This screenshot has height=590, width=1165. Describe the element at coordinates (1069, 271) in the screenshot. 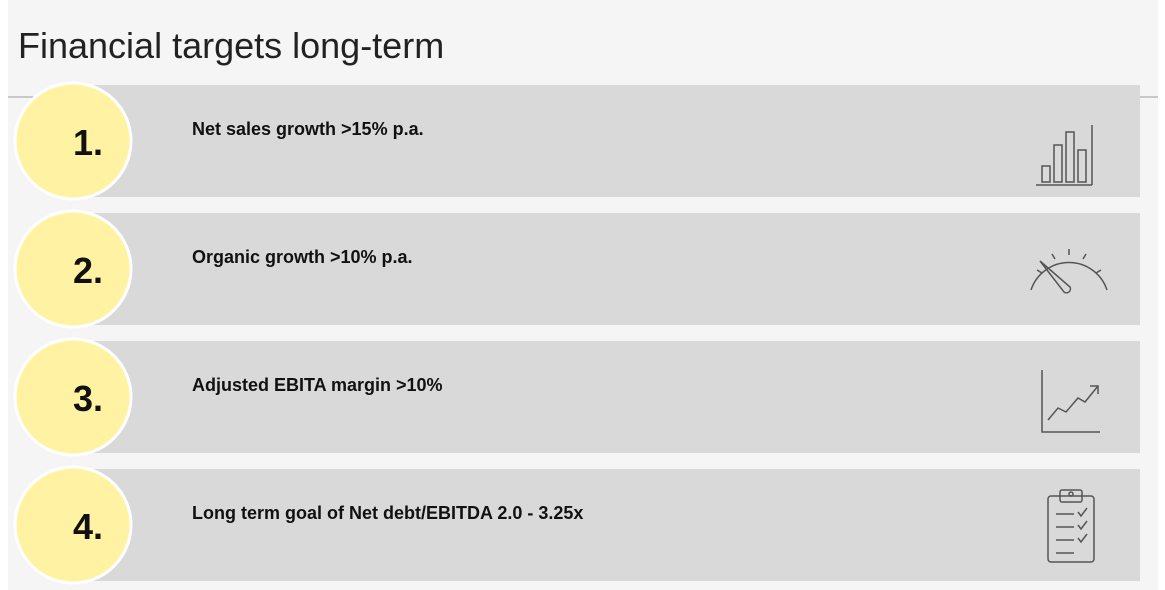

I see `icon-gauge` at that location.